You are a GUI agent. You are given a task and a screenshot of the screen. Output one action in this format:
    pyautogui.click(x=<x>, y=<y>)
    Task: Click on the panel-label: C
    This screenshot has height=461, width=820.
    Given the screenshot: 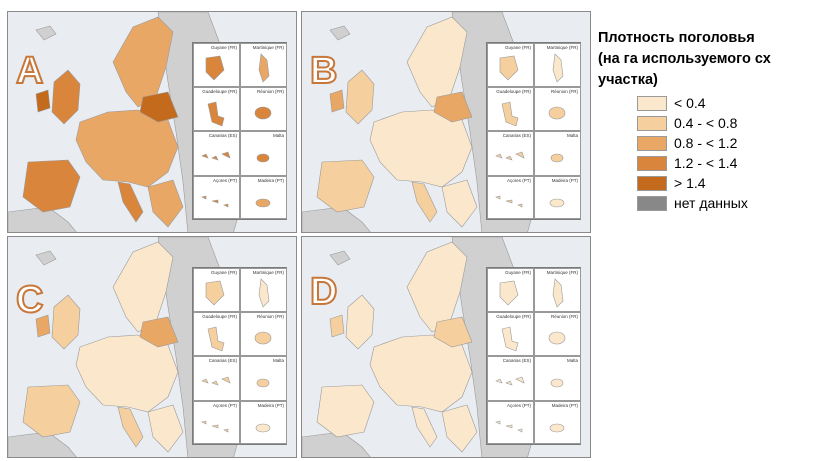 What is the action you would take?
    pyautogui.click(x=29, y=300)
    